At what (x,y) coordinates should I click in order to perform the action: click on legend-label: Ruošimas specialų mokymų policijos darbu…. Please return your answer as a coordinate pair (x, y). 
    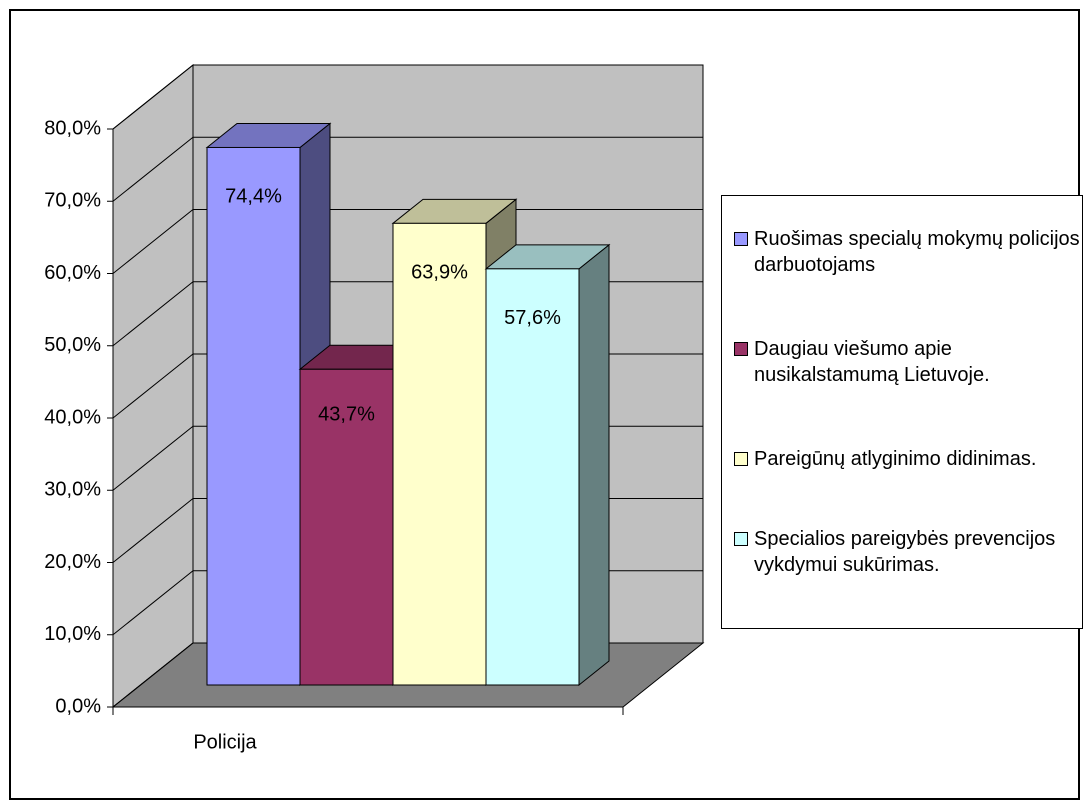
    Looking at the image, I should click on (917, 252).